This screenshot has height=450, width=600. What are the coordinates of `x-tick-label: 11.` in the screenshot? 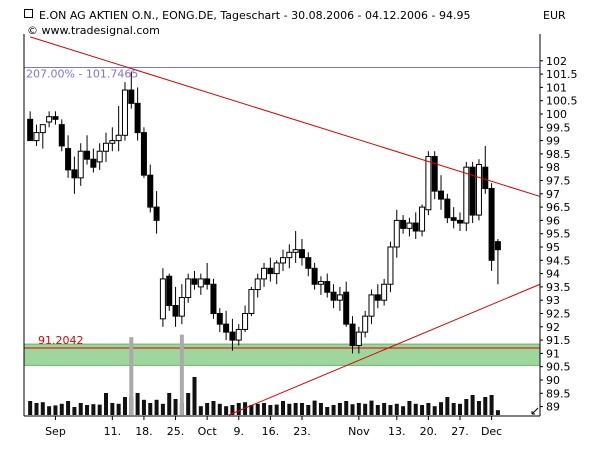 It's located at (113, 431).